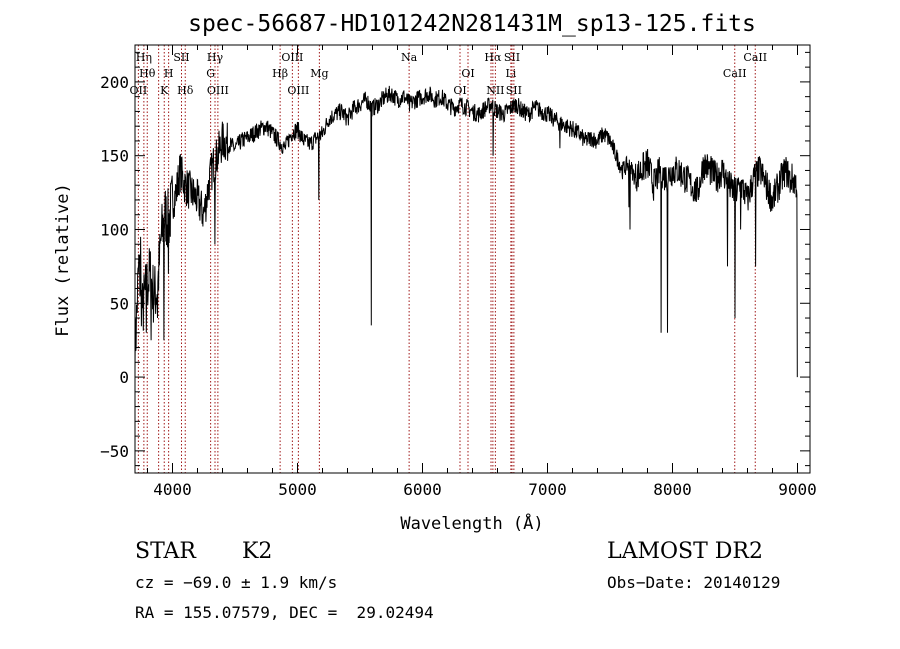 Image resolution: width=900 pixels, height=649 pixels. What do you see at coordinates (210, 73) in the screenshot?
I see `spectral-line-label: G` at bounding box center [210, 73].